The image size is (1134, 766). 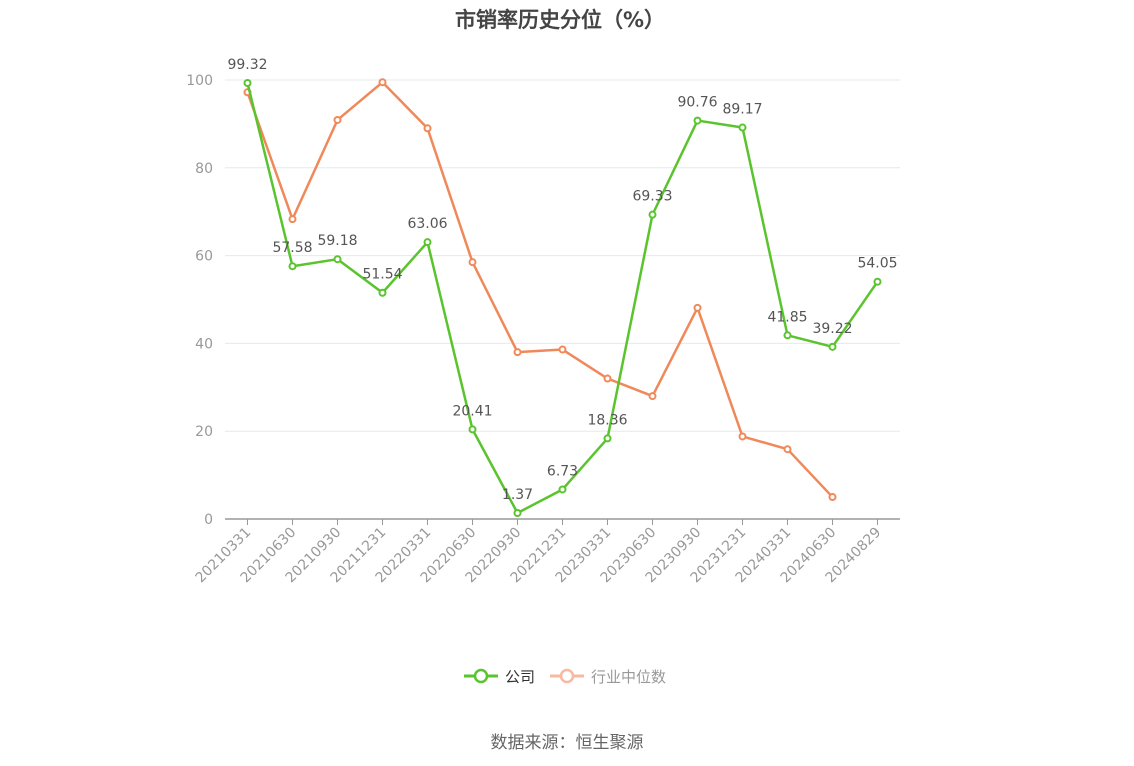 I want to click on data-label: 57.58, so click(x=292, y=248).